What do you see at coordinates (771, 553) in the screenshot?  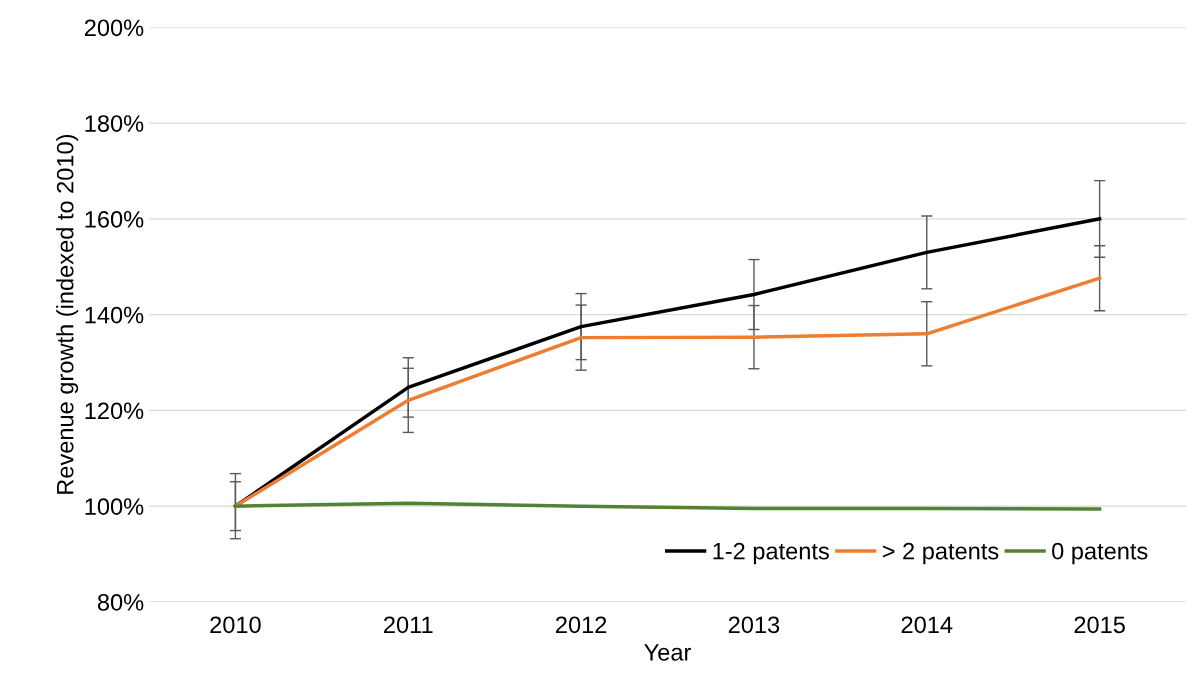 I see `legend-label: 1-2 patents` at bounding box center [771, 553].